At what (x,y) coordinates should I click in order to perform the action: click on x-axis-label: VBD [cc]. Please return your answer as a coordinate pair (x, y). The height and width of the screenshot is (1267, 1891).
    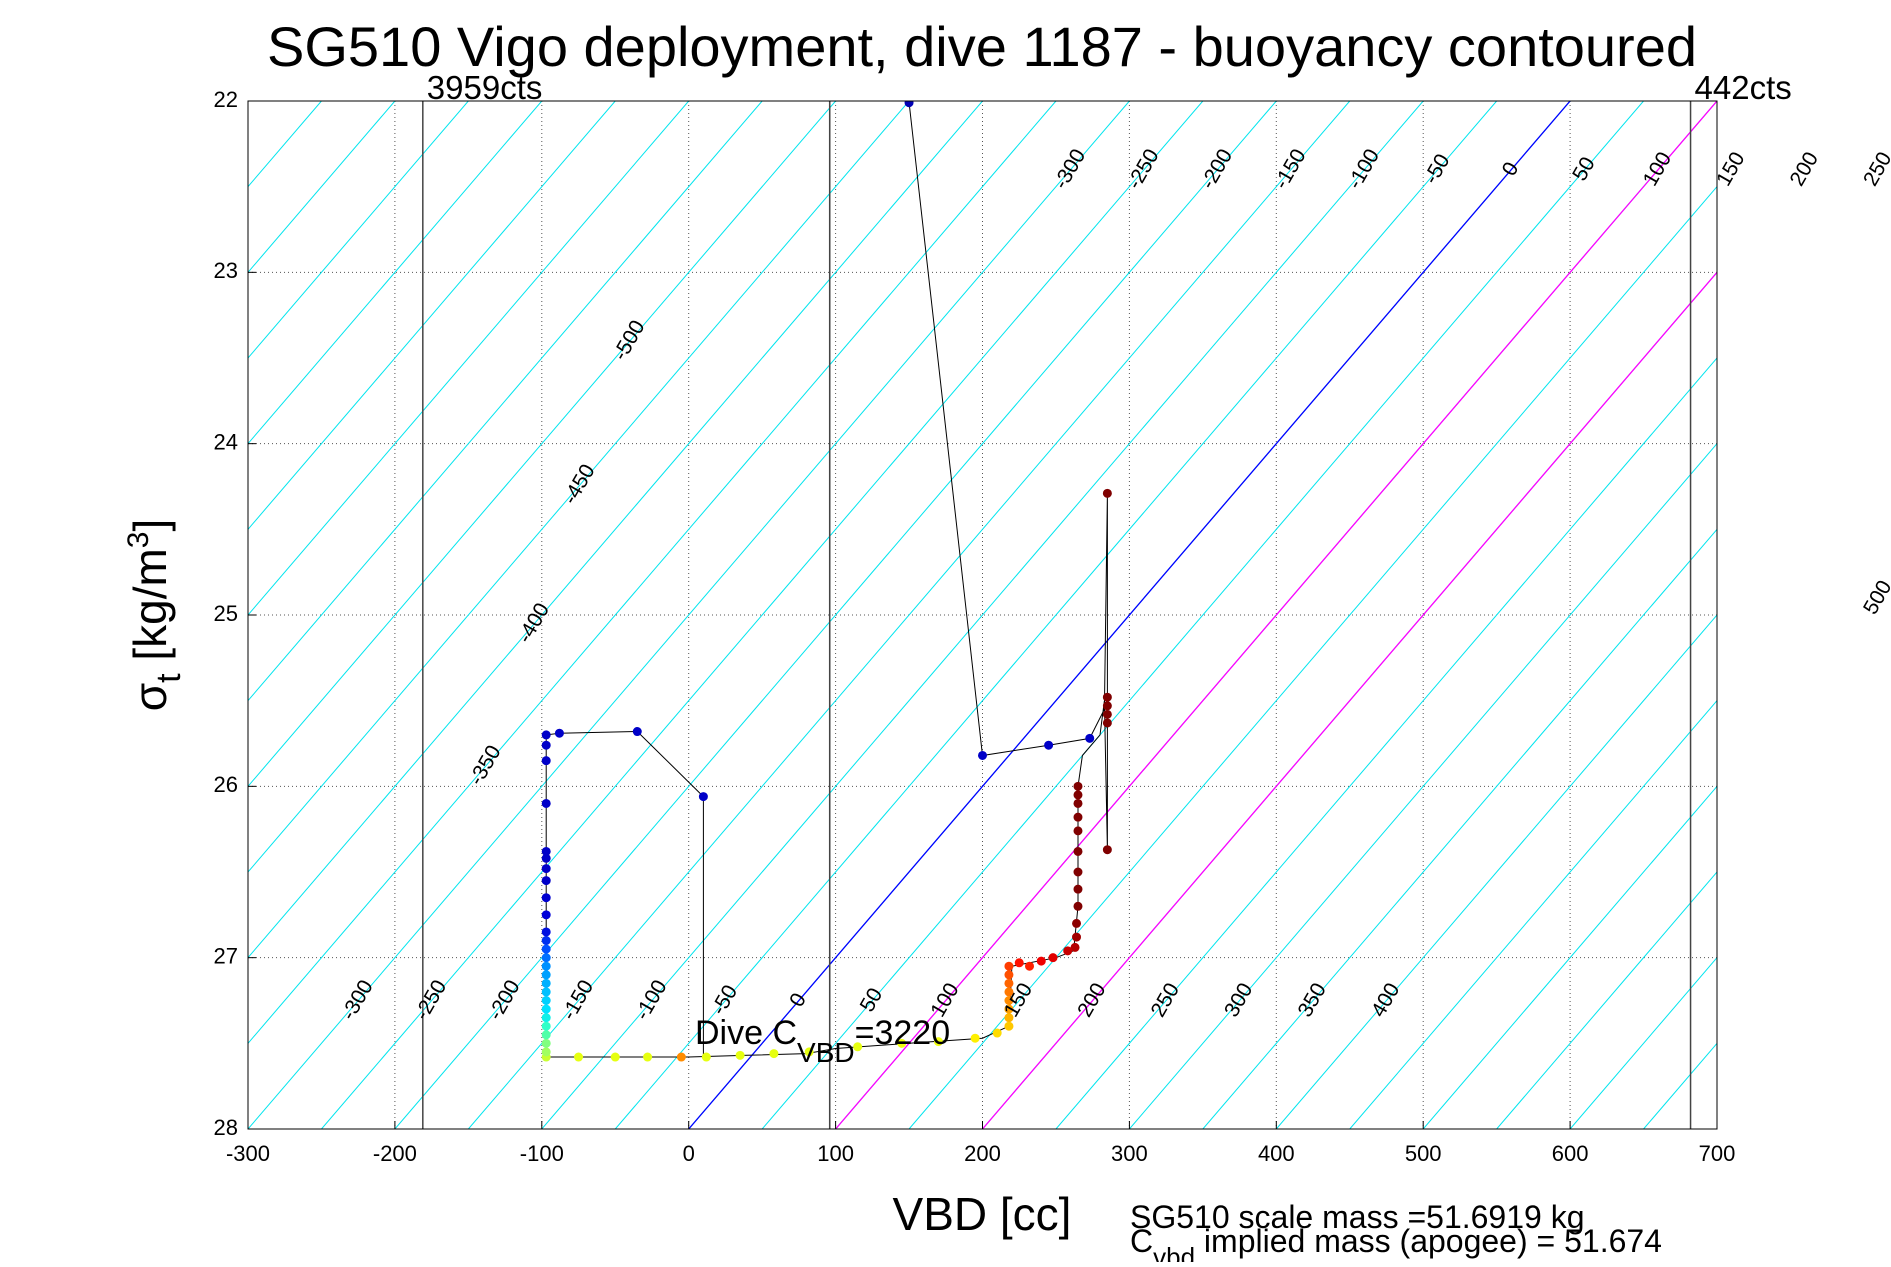
    Looking at the image, I should click on (982, 1214).